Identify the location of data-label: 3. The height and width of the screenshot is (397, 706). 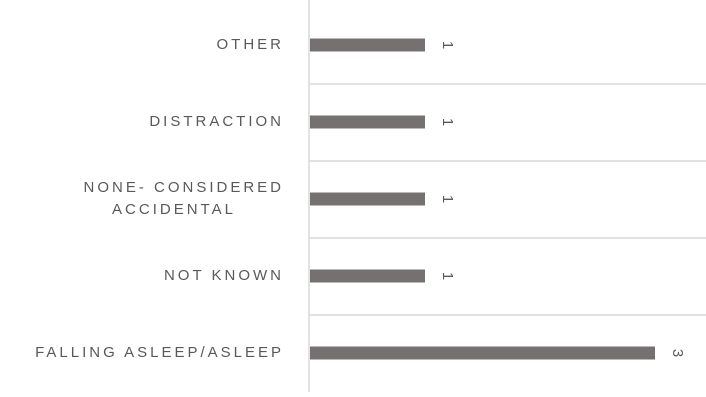
(677, 353).